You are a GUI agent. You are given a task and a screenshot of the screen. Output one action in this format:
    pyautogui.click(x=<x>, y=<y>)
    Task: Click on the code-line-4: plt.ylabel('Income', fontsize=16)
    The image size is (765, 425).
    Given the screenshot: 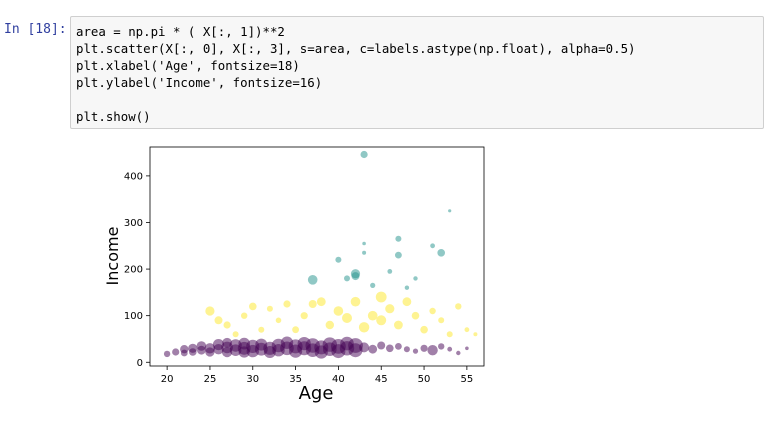 What is the action you would take?
    pyautogui.click(x=199, y=82)
    